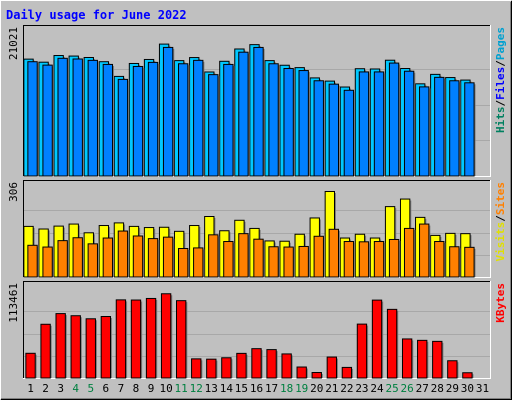 The height and width of the screenshot is (405, 512). I want to click on x-tick-label: 17, so click(271, 388).